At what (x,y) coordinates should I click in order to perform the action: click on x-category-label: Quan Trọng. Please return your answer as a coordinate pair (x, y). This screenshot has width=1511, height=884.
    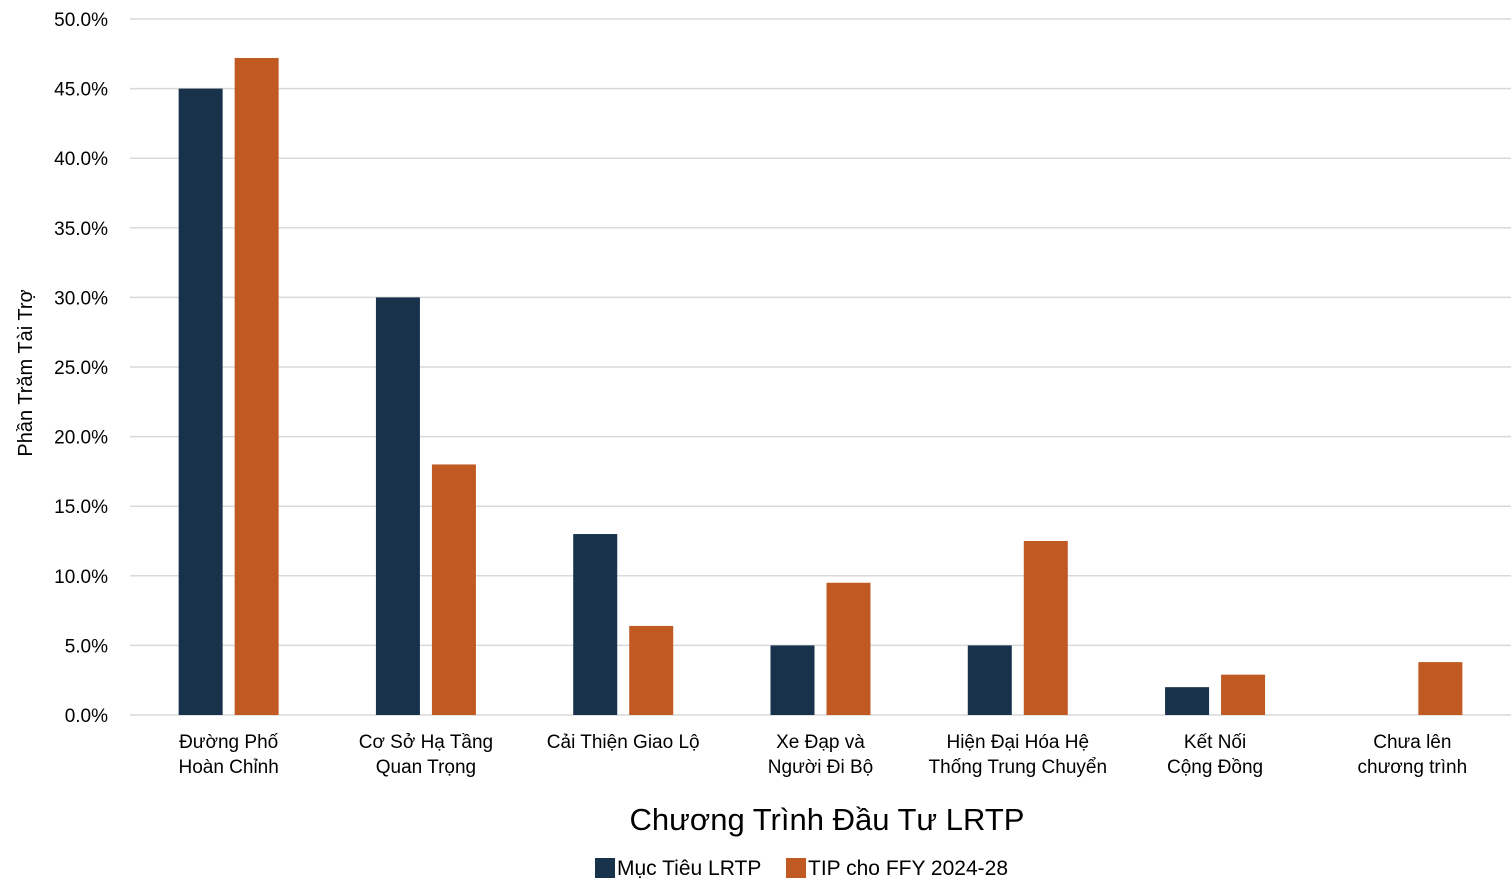
    Looking at the image, I should click on (426, 767).